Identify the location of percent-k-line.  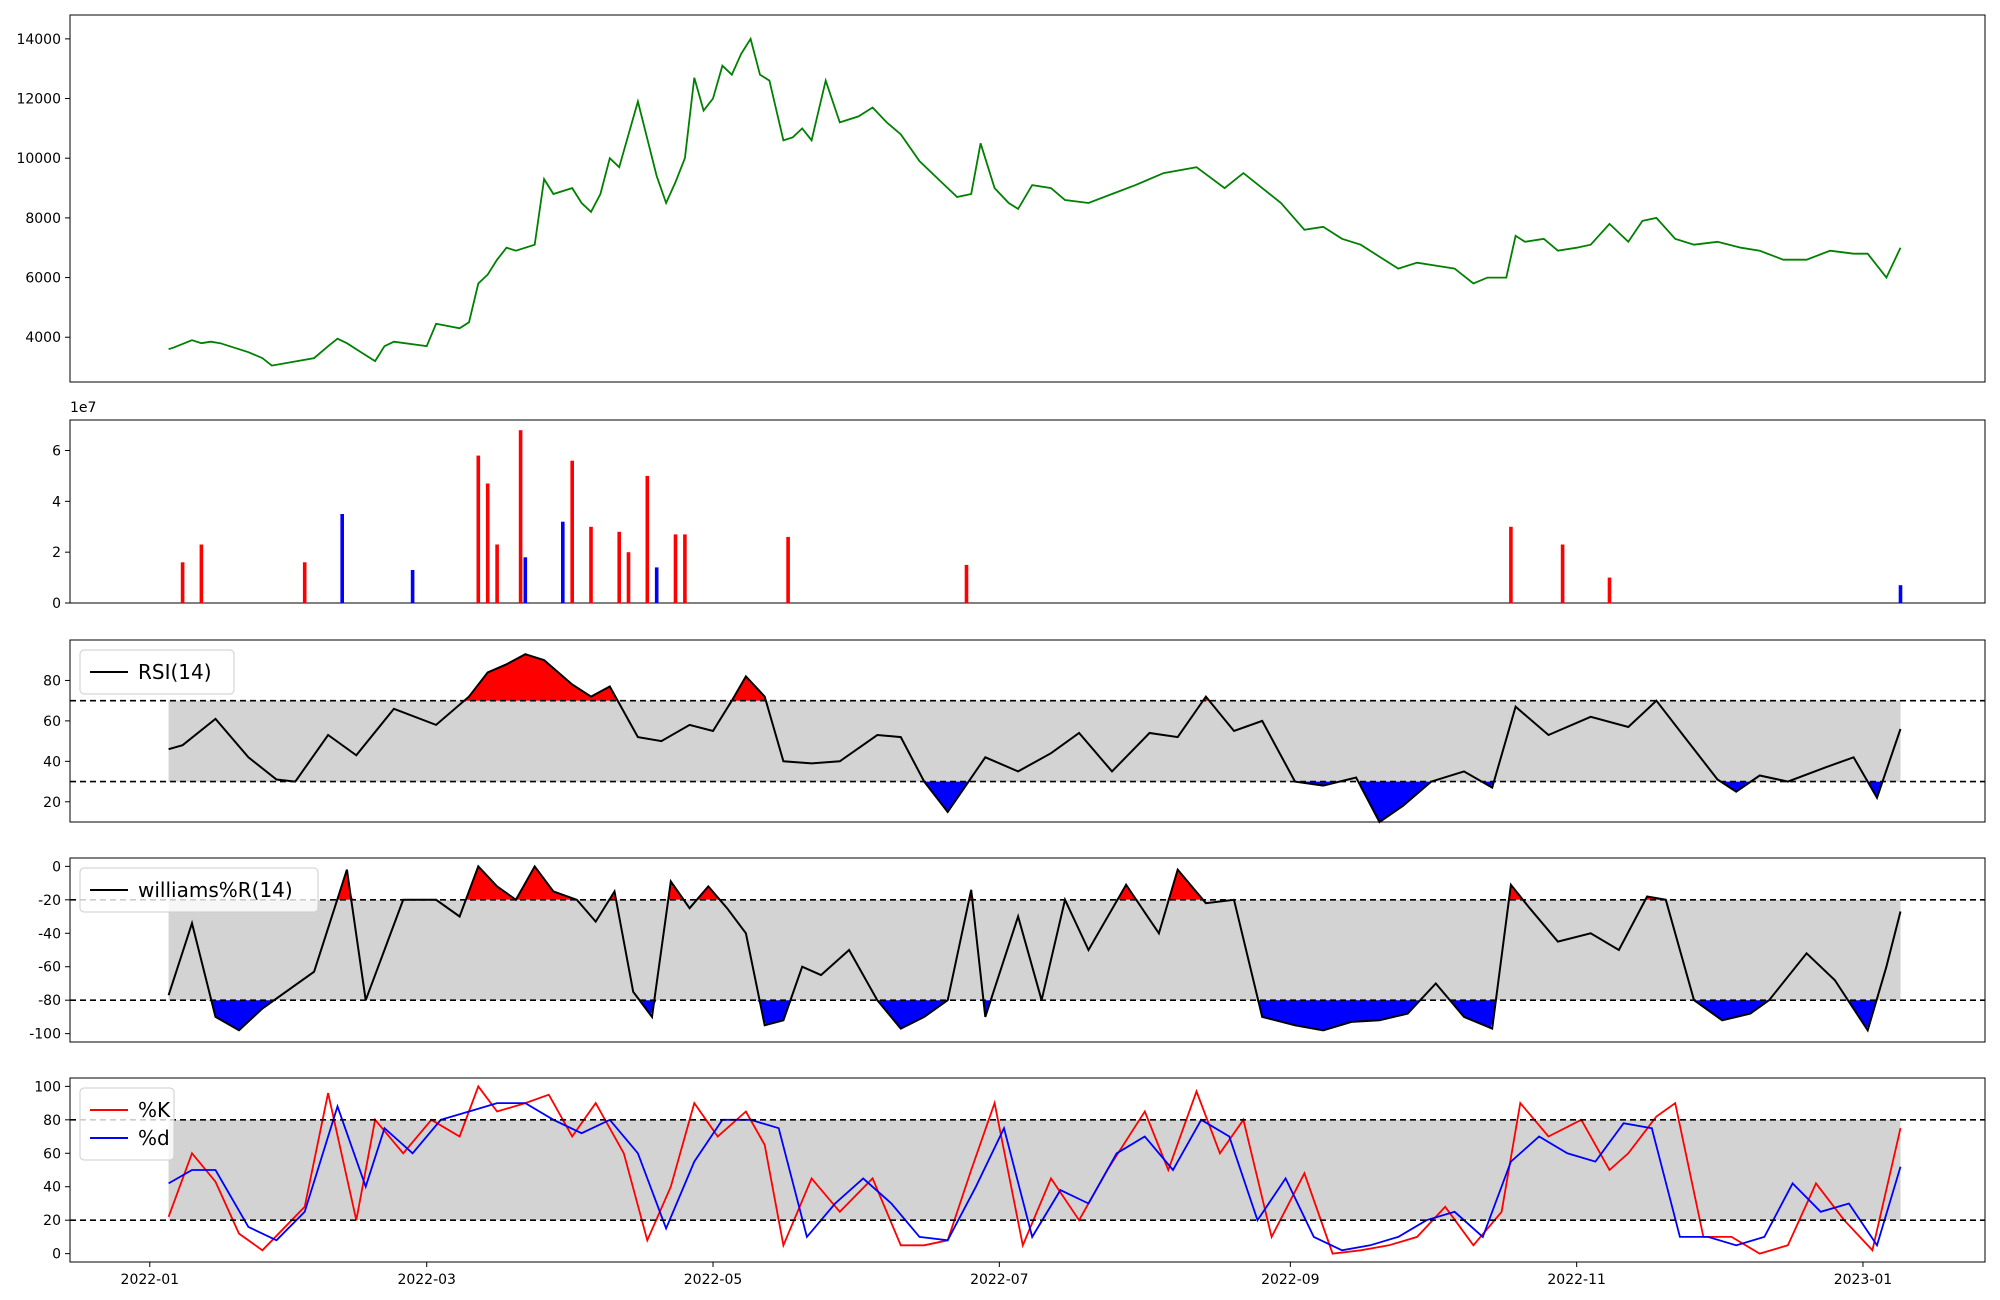
(1034, 1169).